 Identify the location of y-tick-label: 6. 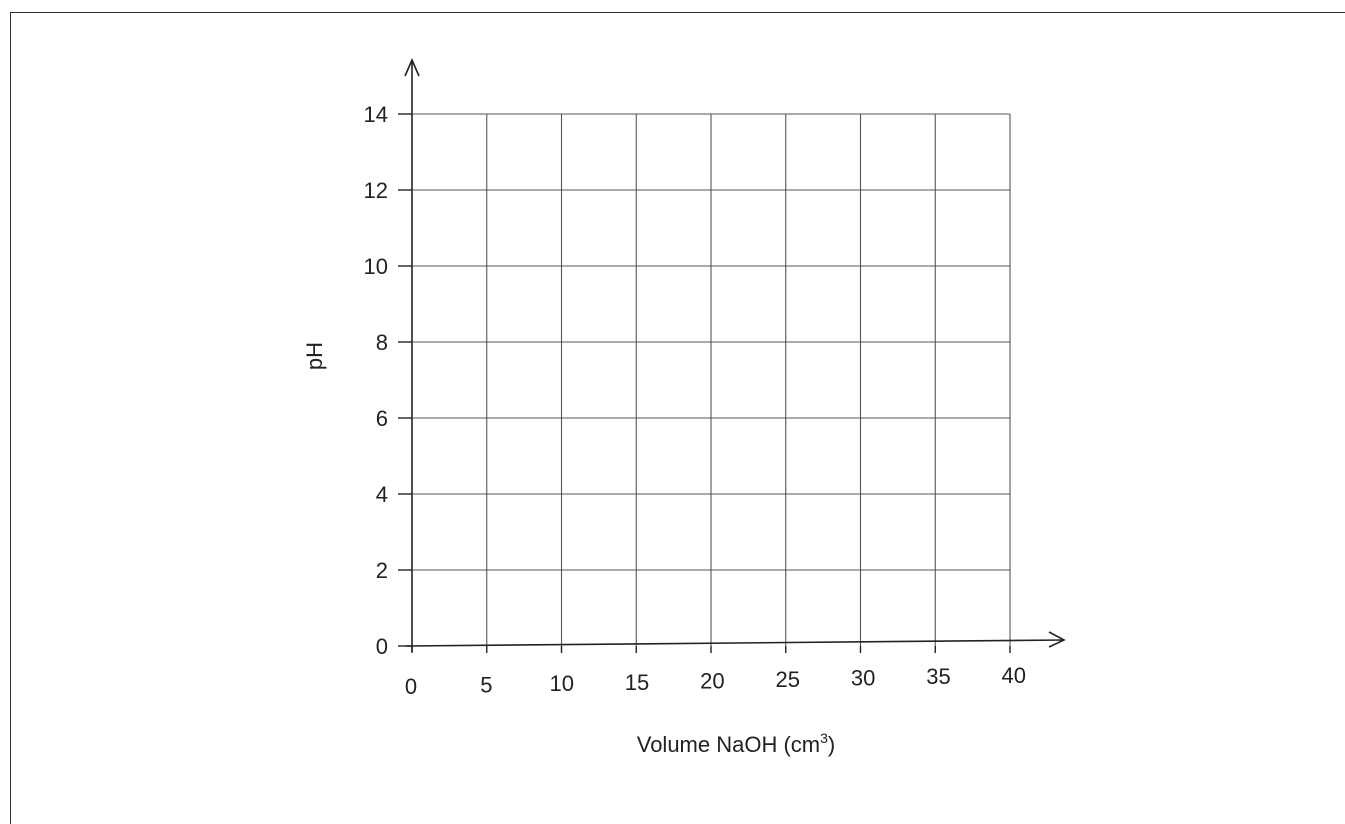
(382, 418).